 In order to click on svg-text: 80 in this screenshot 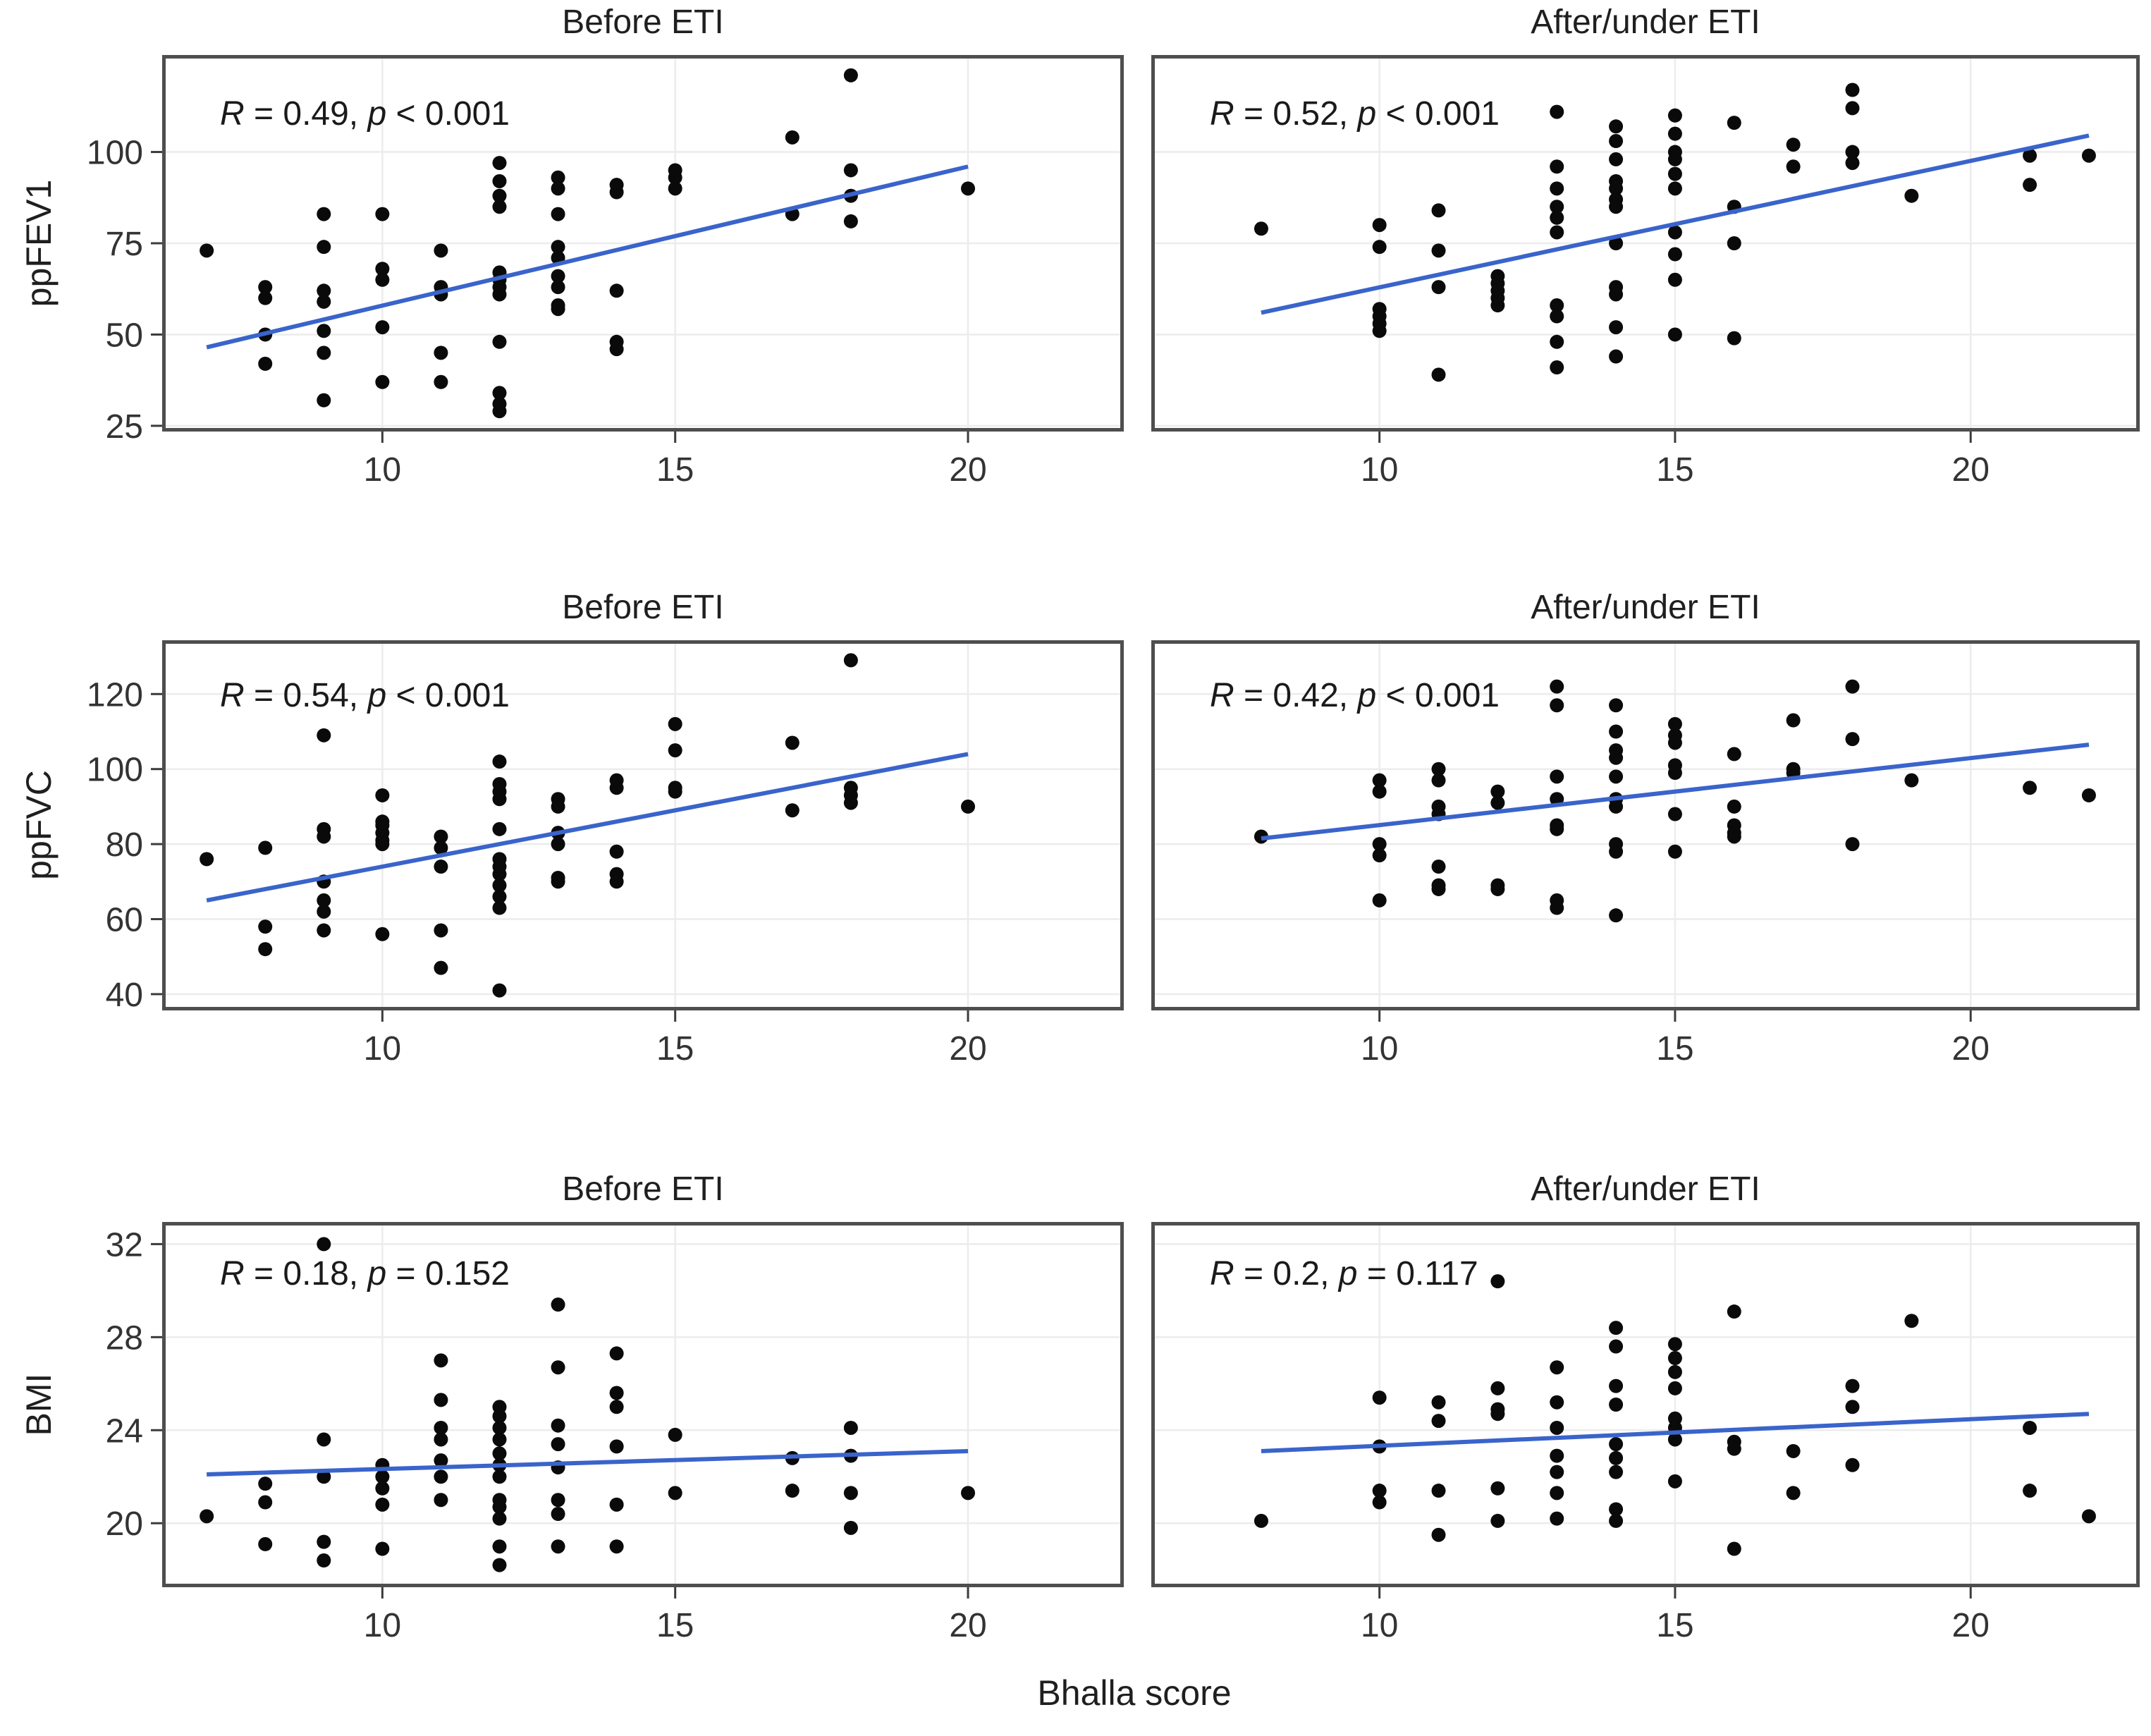, I will do `click(124, 845)`.